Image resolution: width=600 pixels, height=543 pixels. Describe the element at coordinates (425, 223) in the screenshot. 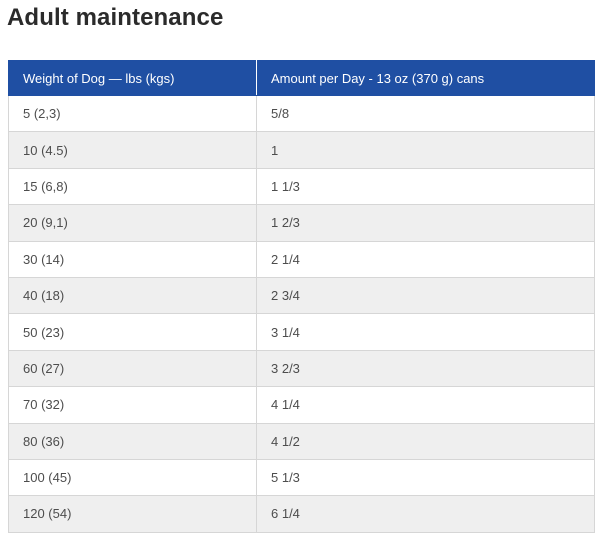

I see `amount-cell: 1 2/3` at that location.